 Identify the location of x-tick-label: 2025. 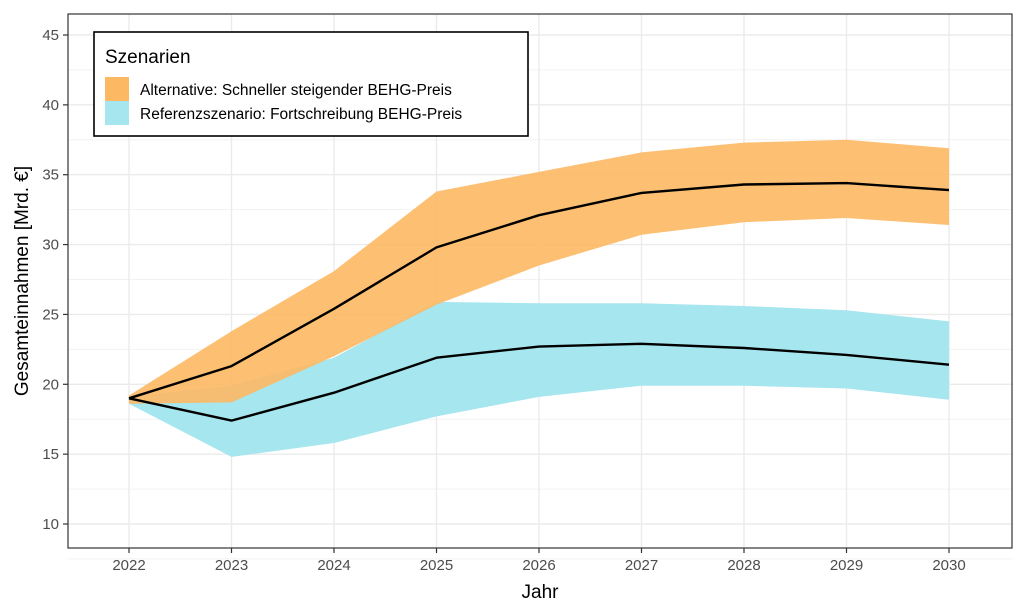
(436, 565).